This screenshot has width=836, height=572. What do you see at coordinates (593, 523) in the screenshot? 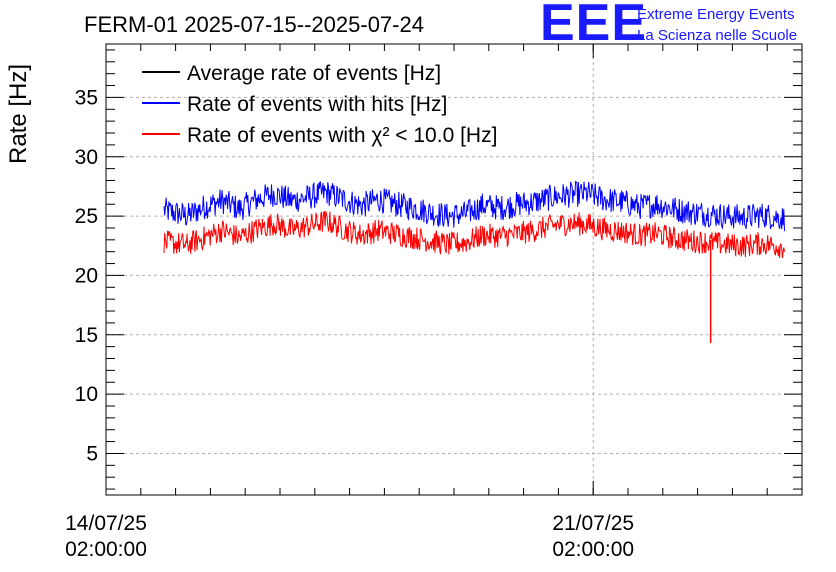
I see `x-tick-label-date: 21/07/25` at bounding box center [593, 523].